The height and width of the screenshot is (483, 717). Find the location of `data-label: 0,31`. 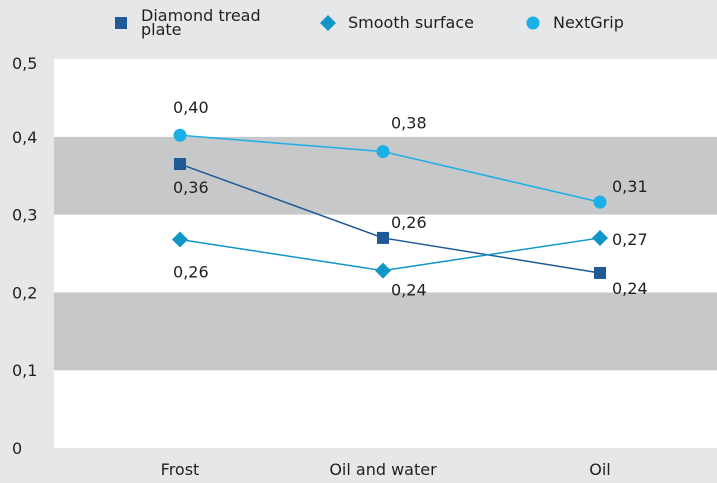

data-label: 0,31 is located at coordinates (630, 186).